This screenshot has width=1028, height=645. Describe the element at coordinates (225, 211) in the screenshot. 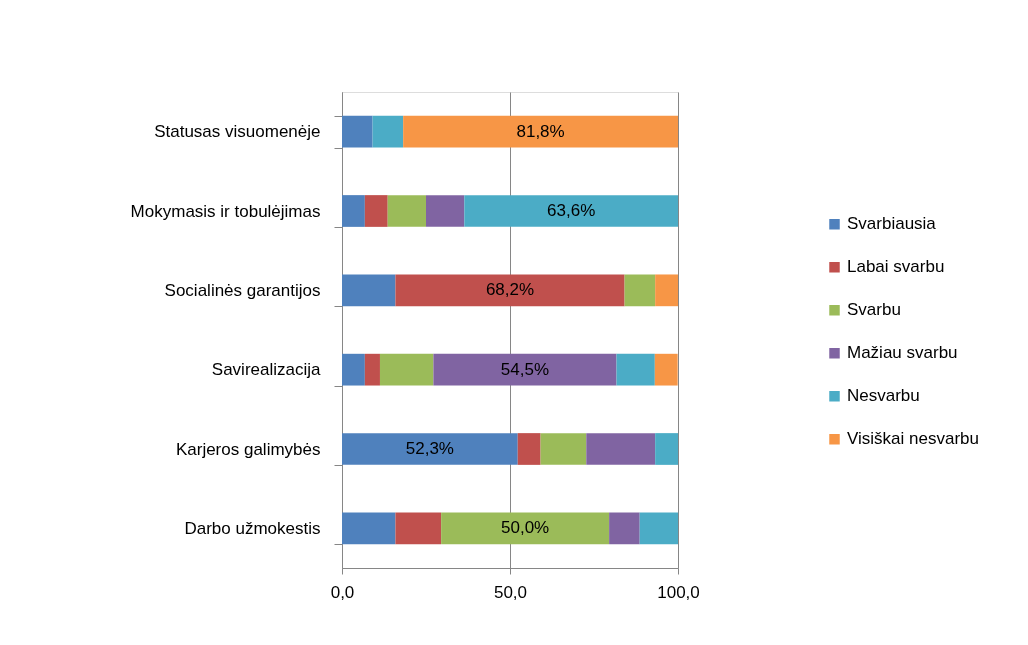

I see `y-tick-label: Mokymasis ir tobulėjimas` at that location.